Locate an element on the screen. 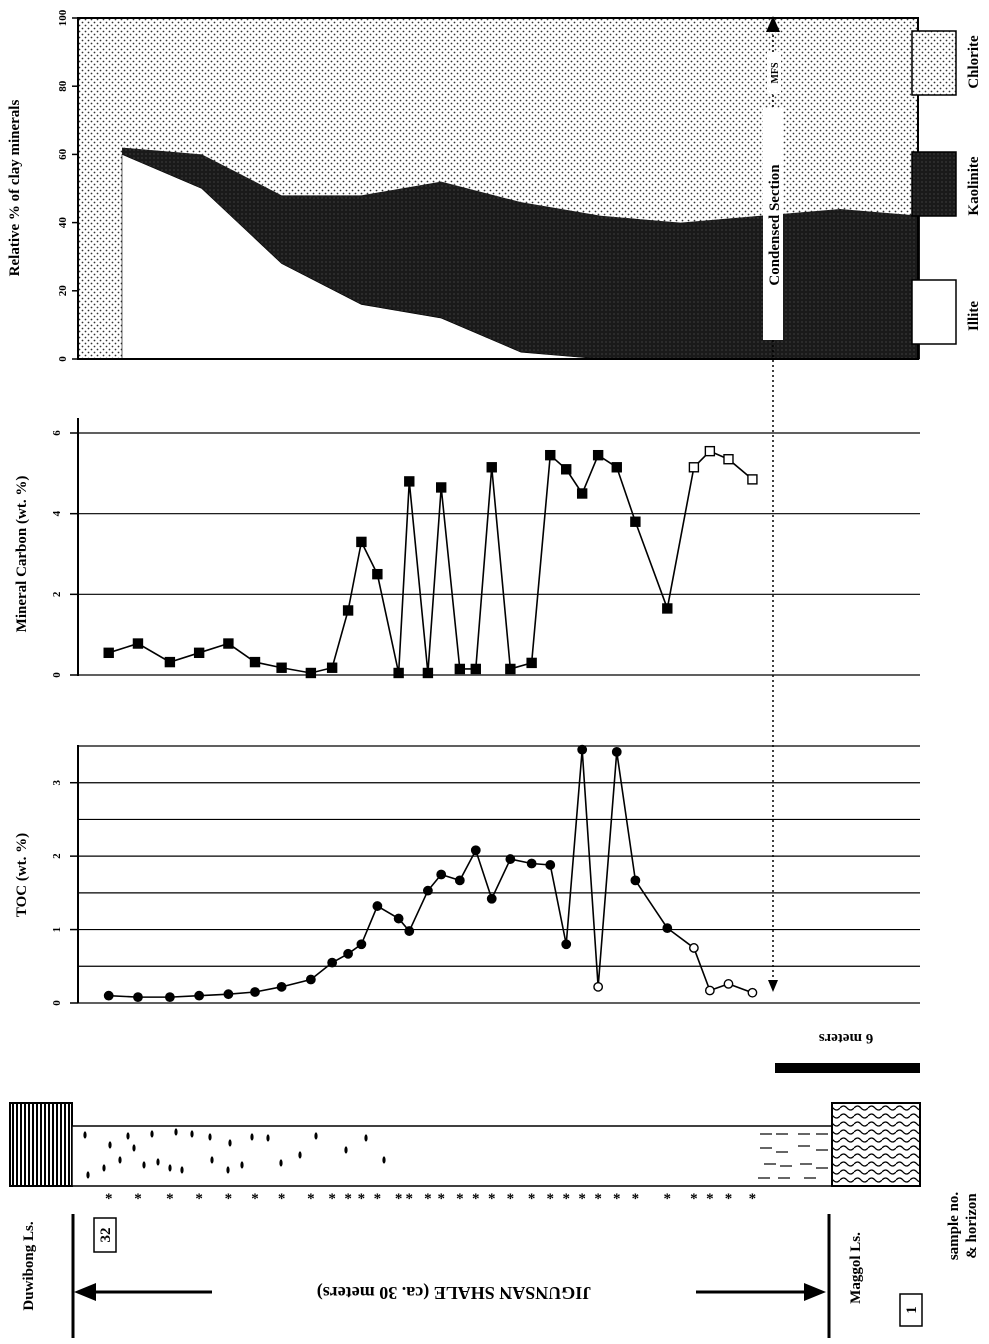 The width and height of the screenshot is (989, 1344). sample-32-box is located at coordinates (105, 1235).